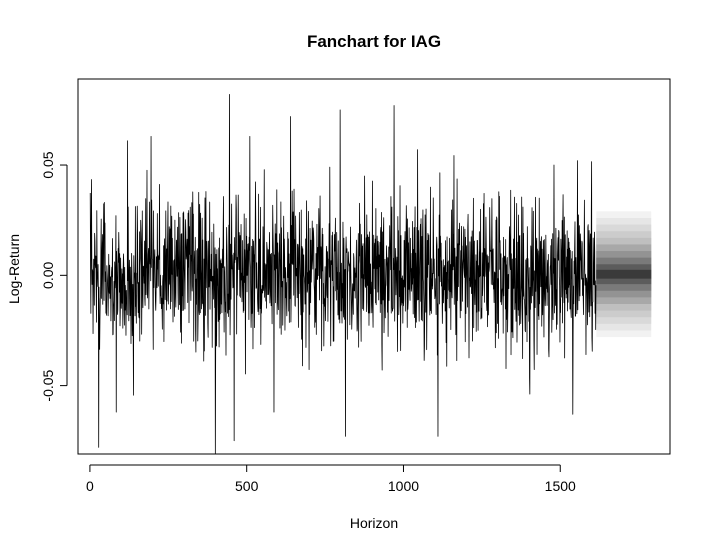 The image size is (711, 558). Describe the element at coordinates (90, 486) in the screenshot. I see `x-tick-label: 0` at that location.